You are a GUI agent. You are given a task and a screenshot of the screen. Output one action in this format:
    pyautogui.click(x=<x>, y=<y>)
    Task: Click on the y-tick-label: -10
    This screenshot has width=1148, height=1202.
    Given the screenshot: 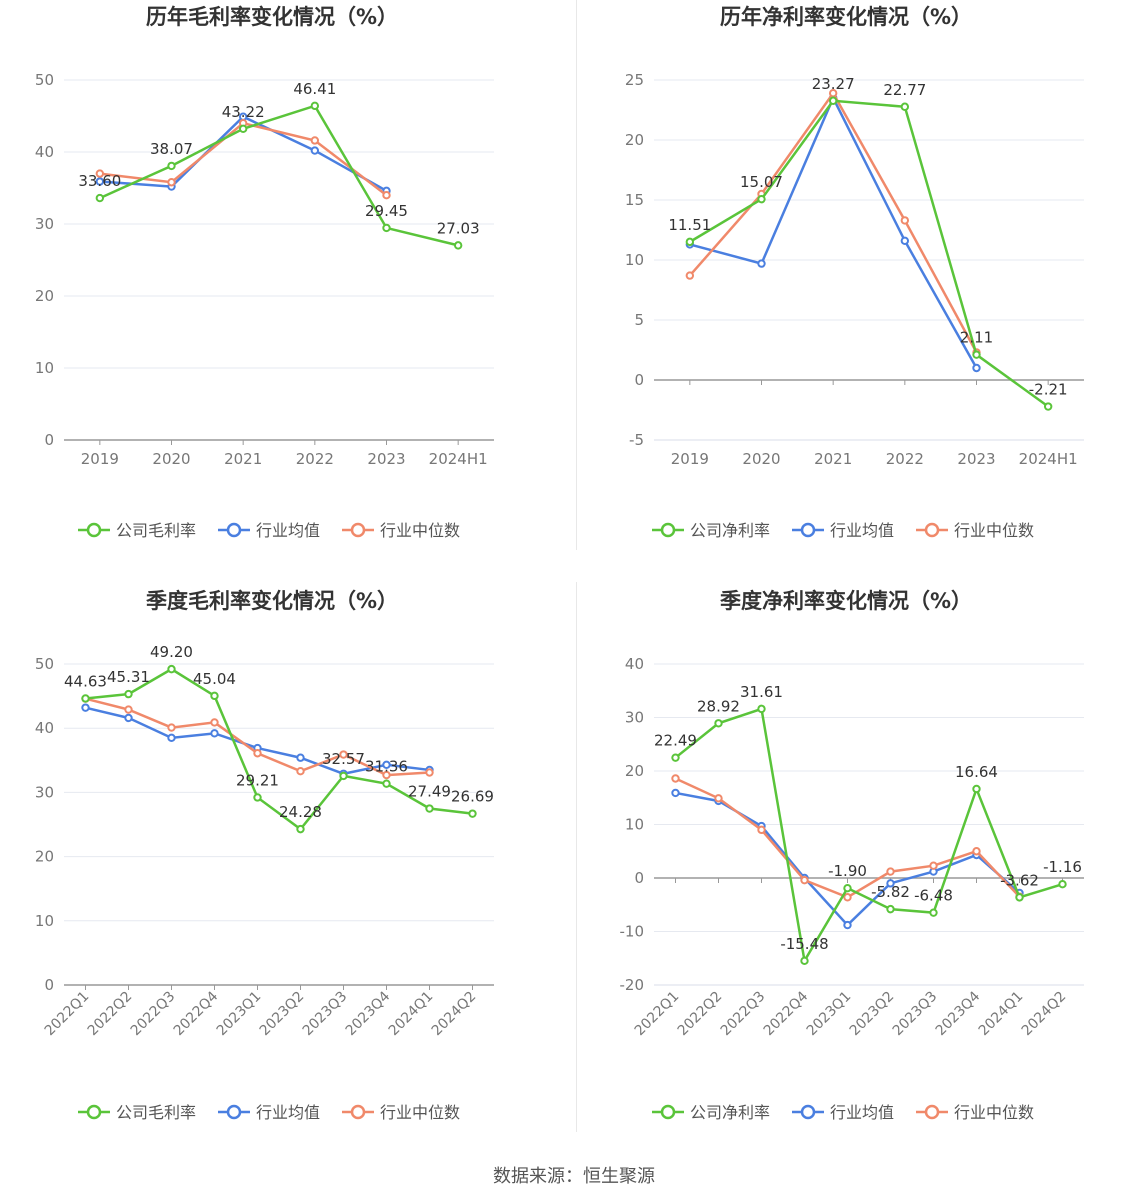 What is the action you would take?
    pyautogui.click(x=632, y=932)
    